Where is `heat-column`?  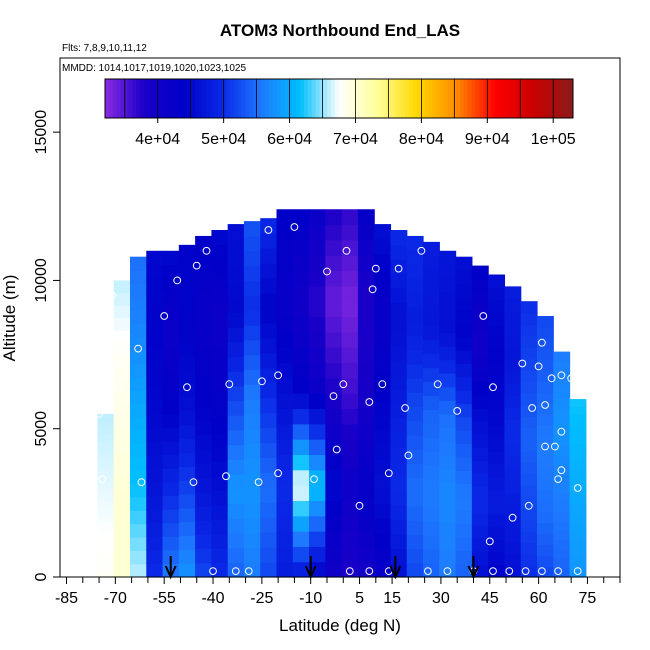
heat-column is located at coordinates (334, 393).